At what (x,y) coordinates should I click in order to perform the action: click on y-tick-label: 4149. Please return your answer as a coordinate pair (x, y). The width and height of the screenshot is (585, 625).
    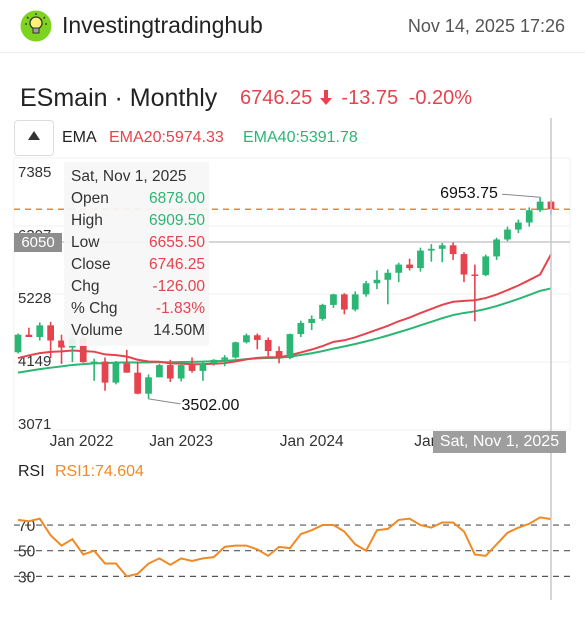
    Looking at the image, I should click on (34, 361).